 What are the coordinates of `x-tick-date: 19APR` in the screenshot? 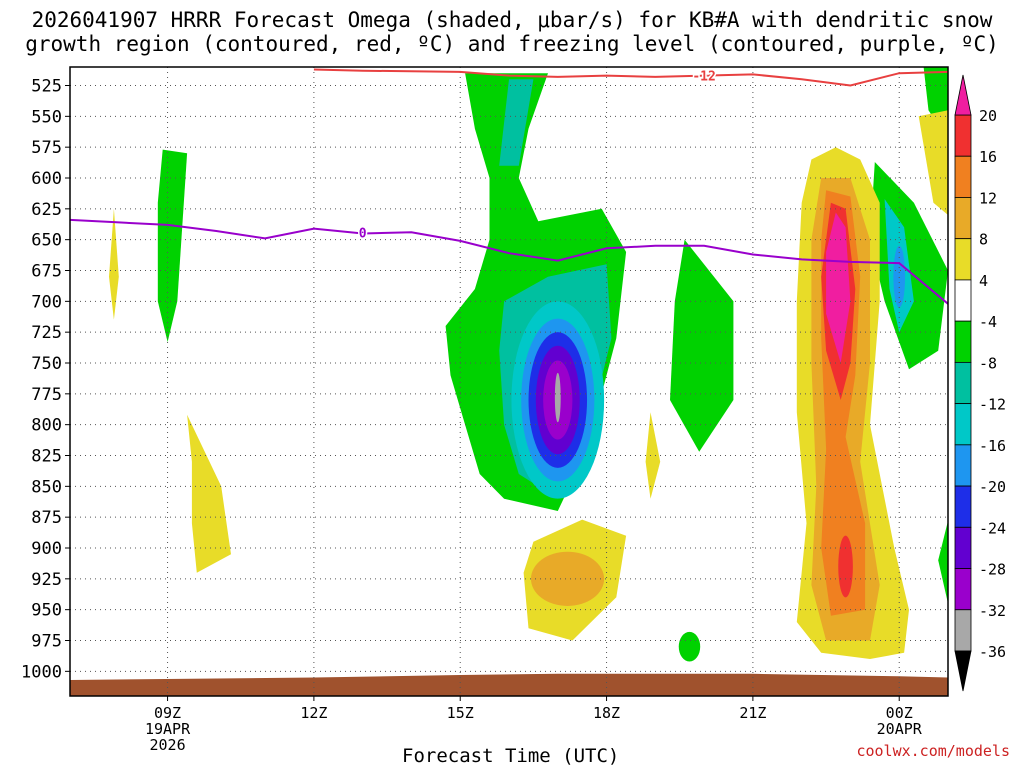 It's located at (168, 729).